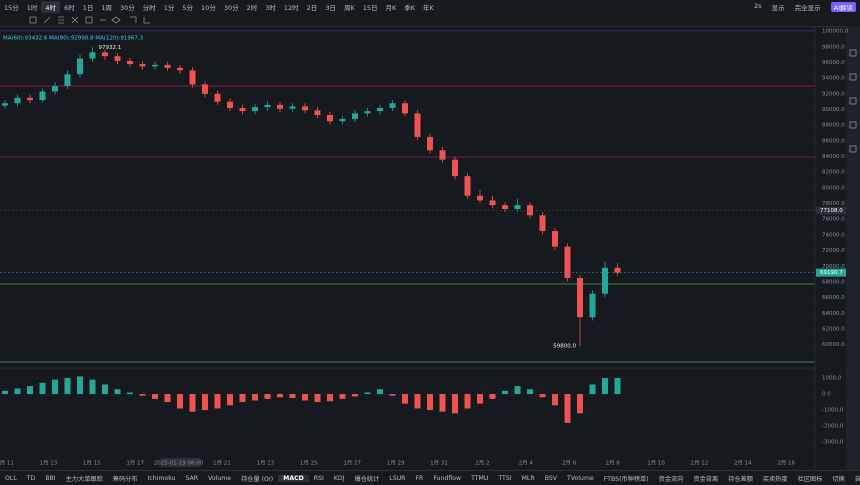 The image size is (860, 485). Describe the element at coordinates (833, 173) in the screenshot. I see `y-tick-label: 82000.0` at that location.